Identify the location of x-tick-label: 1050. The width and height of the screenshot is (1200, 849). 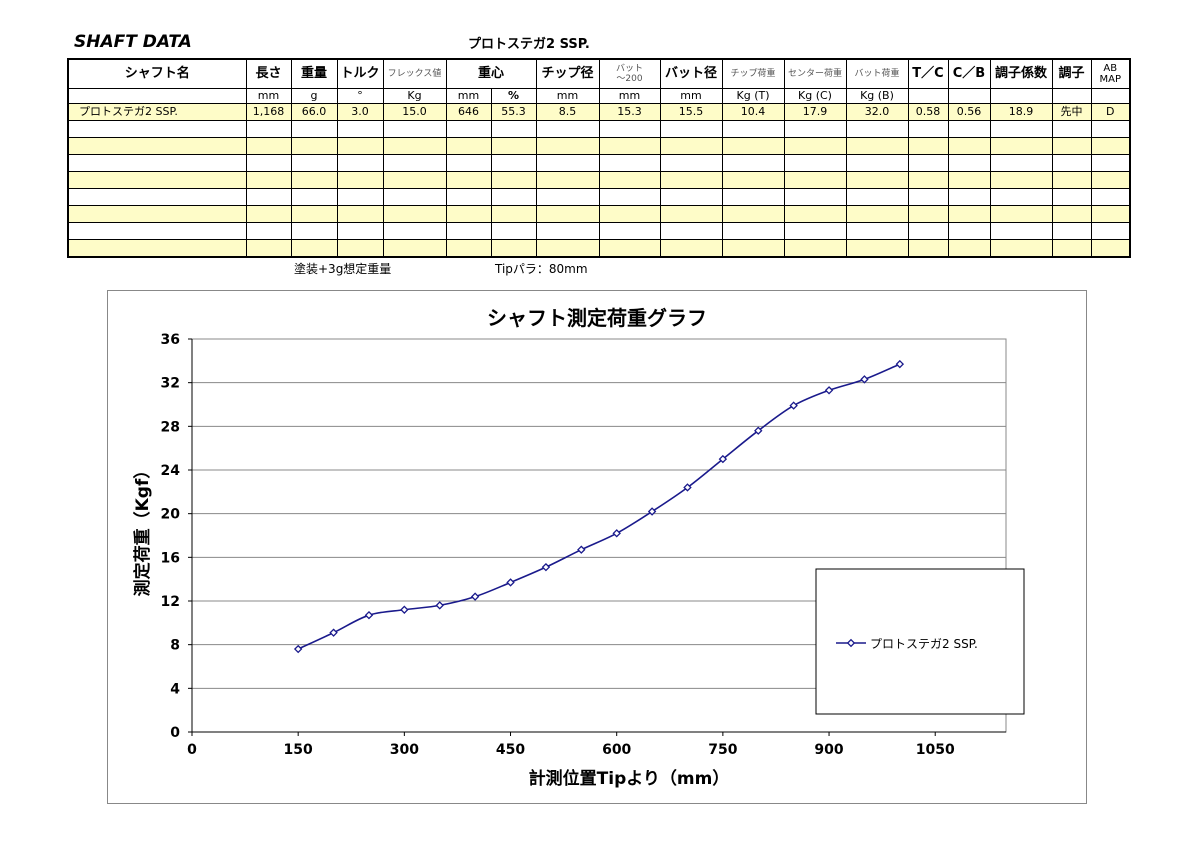
(935, 750).